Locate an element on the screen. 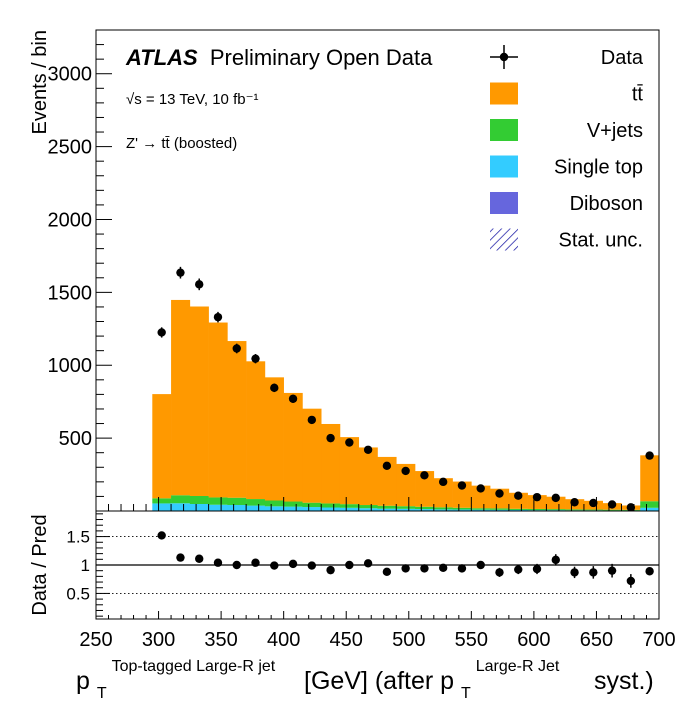  legend-label: Single top is located at coordinates (598, 168).